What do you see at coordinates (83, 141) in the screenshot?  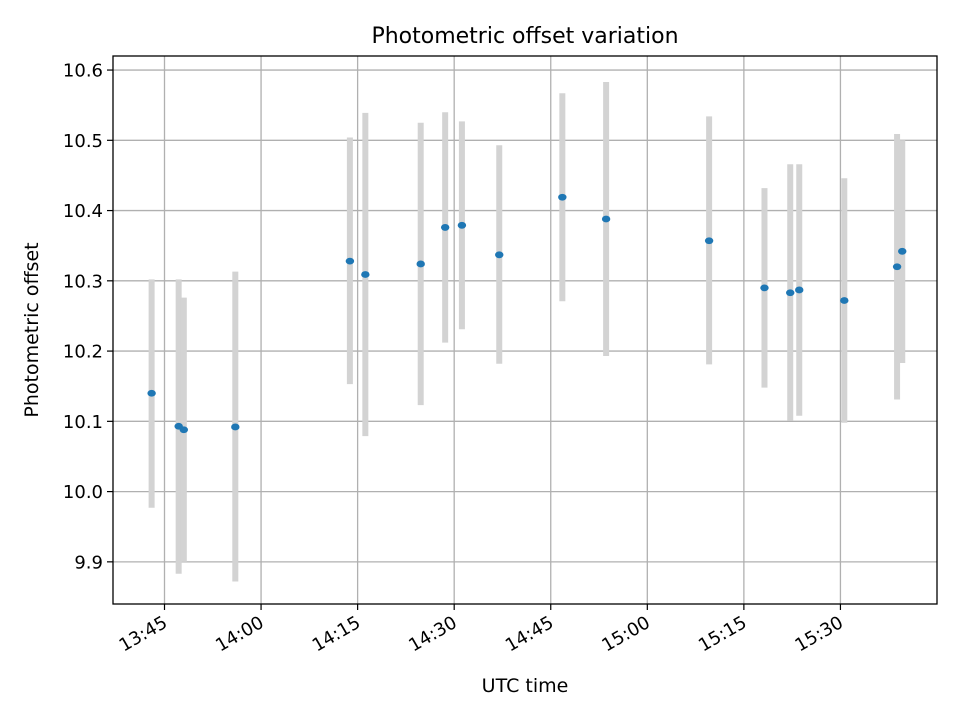 I see `y-tick-label: 10.5` at bounding box center [83, 141].